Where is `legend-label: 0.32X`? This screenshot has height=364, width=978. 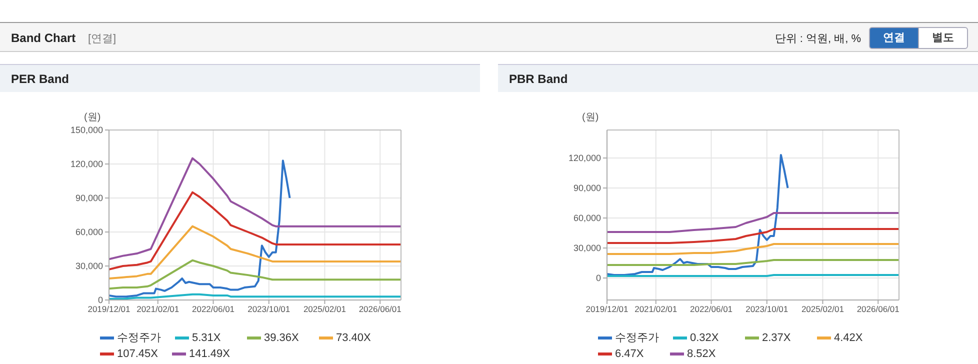 legend-label: 0.32X is located at coordinates (704, 338).